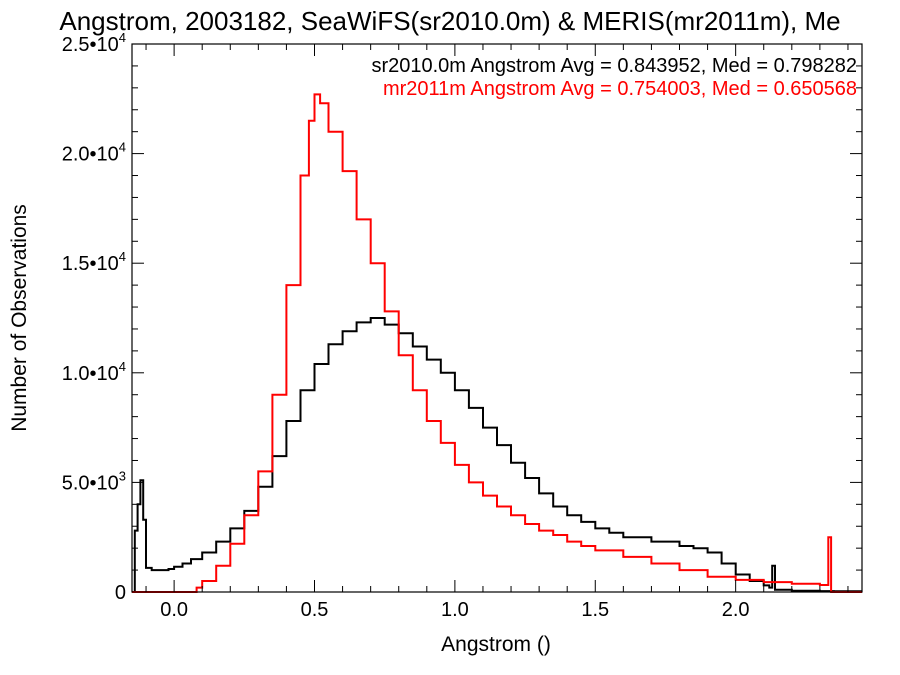 Image resolution: width=900 pixels, height=675 pixels. What do you see at coordinates (94, 153) in the screenshot?
I see `y-tick-label: 2.0•104` at bounding box center [94, 153].